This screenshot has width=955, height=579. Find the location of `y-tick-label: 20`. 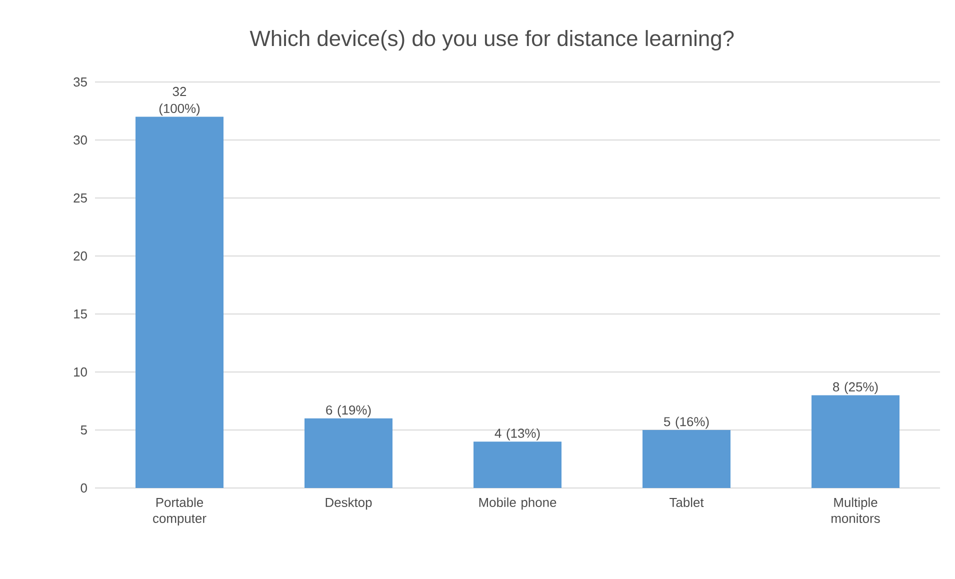

y-tick-label: 20 is located at coordinates (80, 256).